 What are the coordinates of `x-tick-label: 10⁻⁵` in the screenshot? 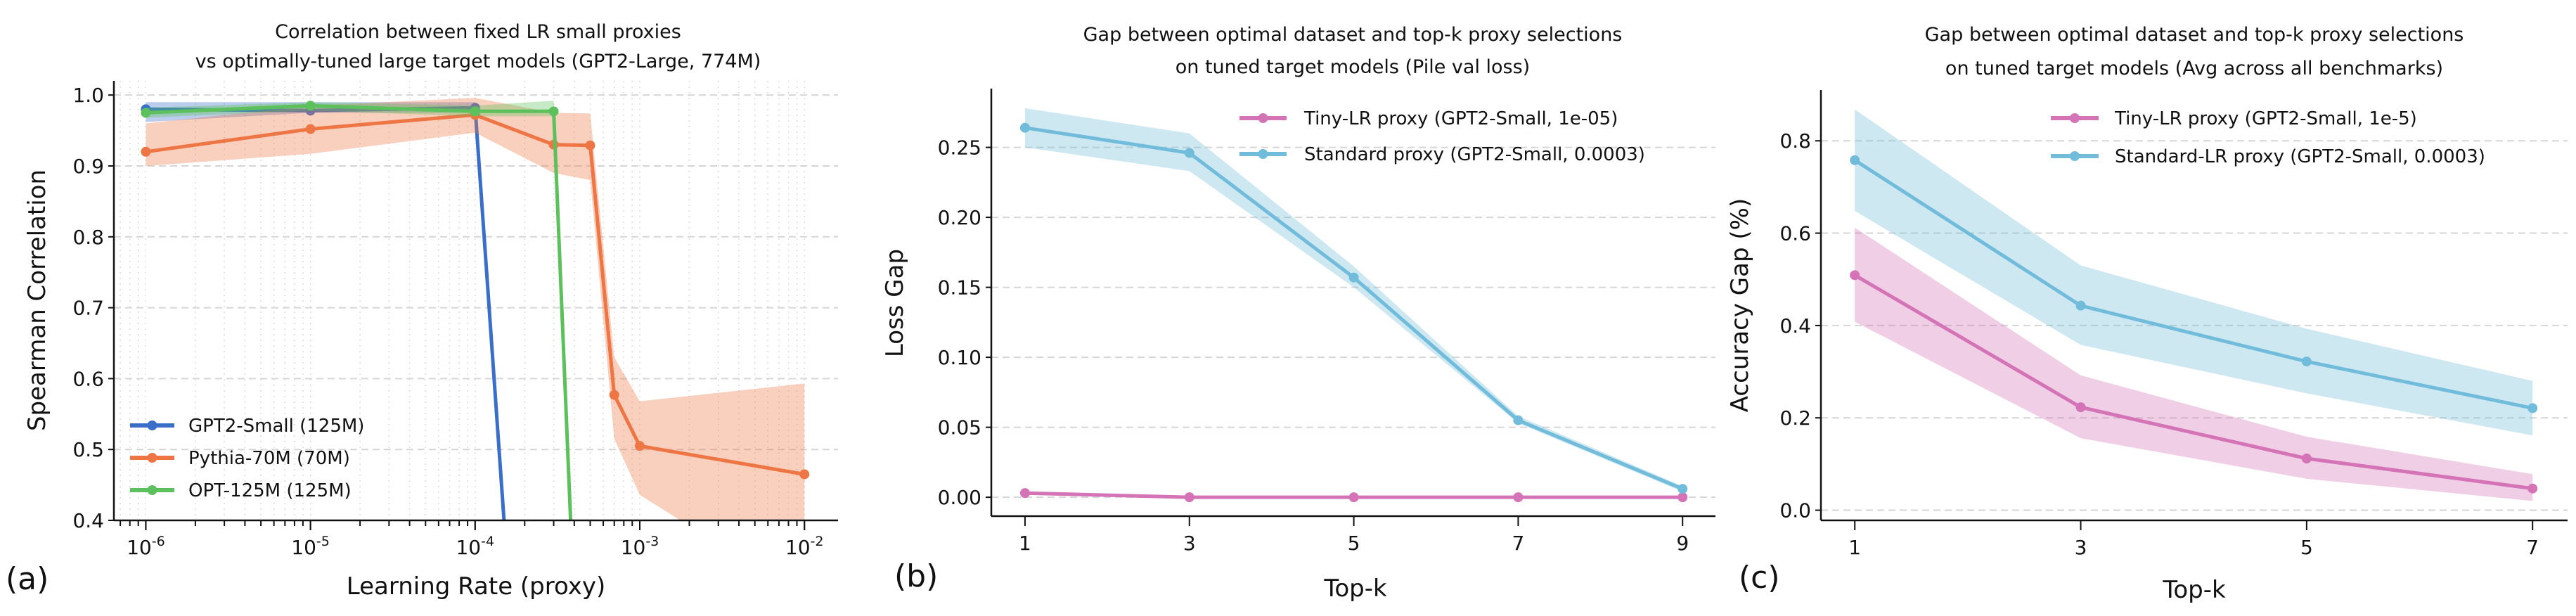 It's located at (310, 546).